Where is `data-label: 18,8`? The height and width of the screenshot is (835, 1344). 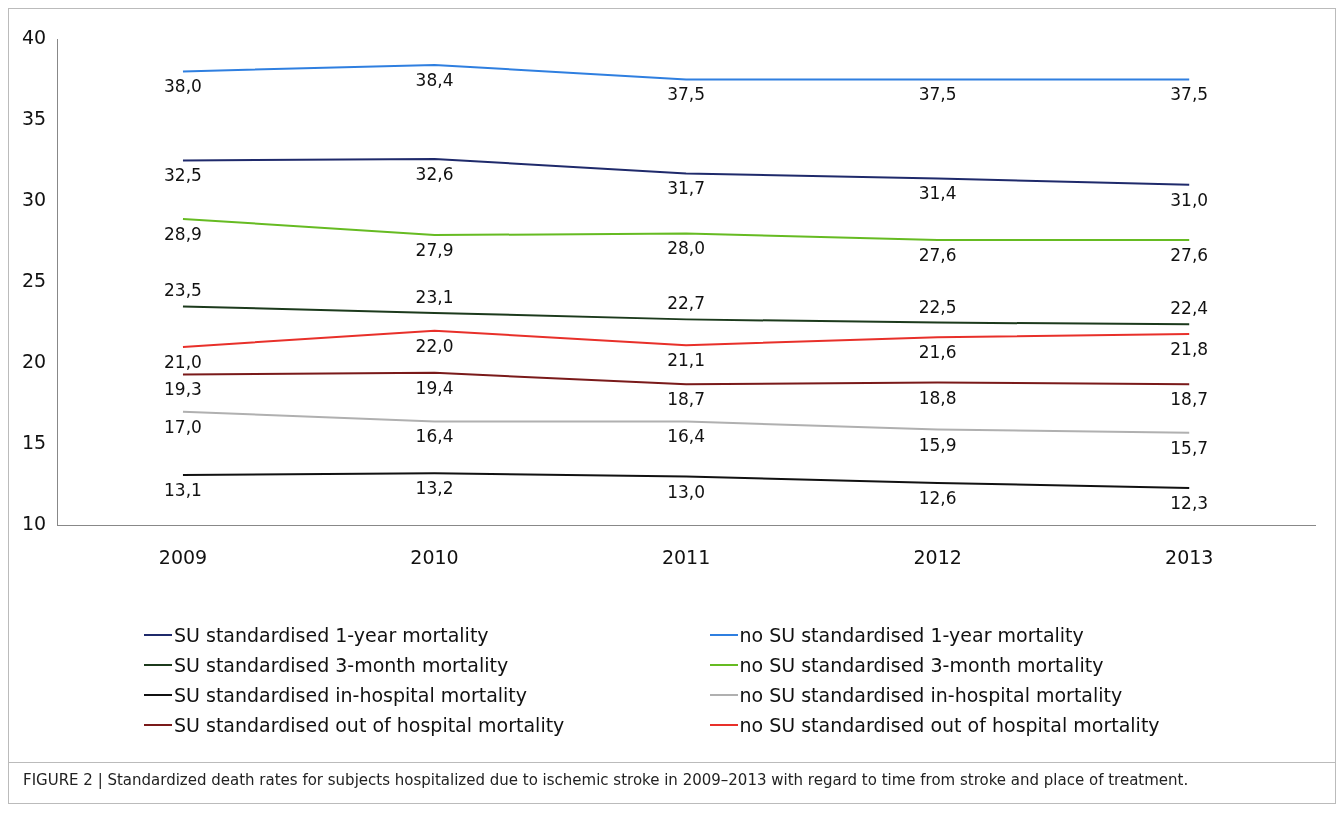 data-label: 18,8 is located at coordinates (937, 397).